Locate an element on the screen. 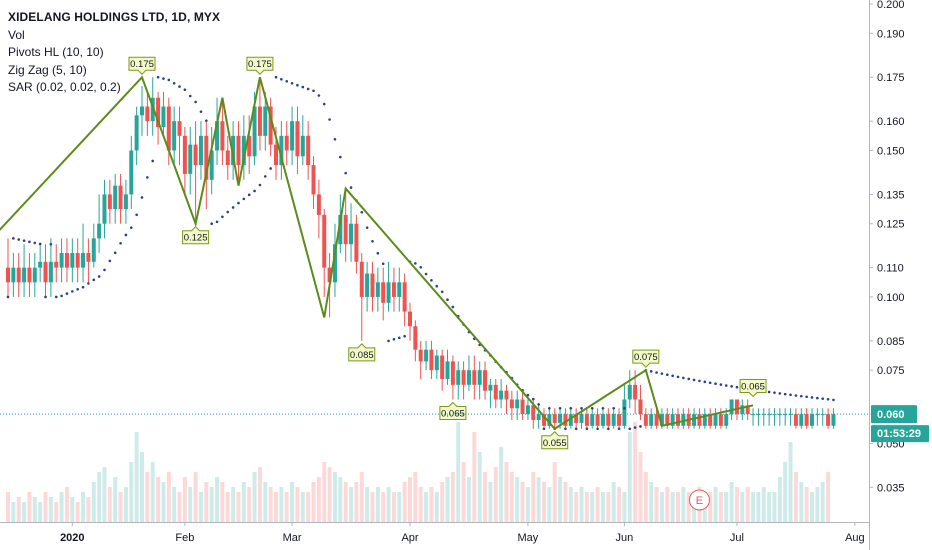  event-marker: E is located at coordinates (699, 500).